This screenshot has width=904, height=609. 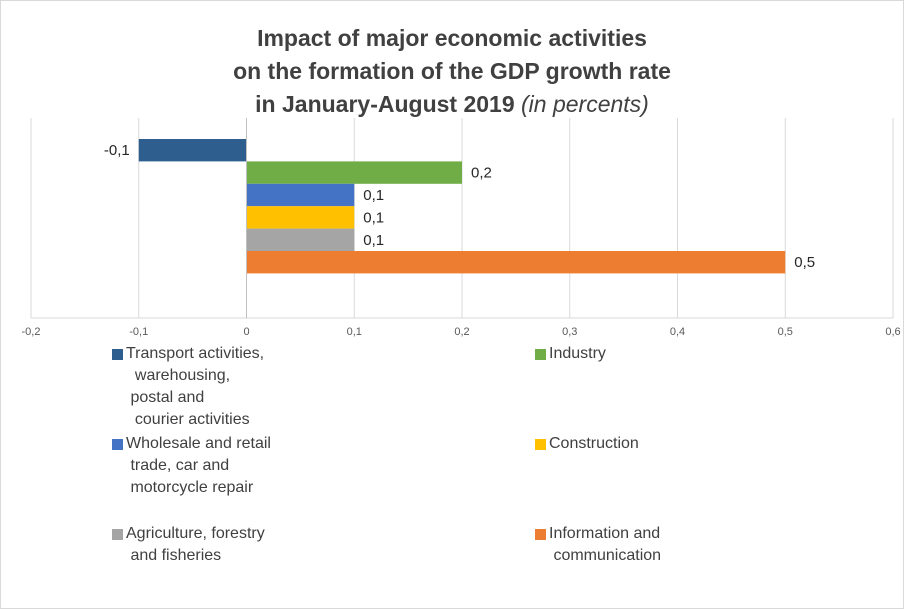 What do you see at coordinates (117, 150) in the screenshot?
I see `data-label-0: -0,1` at bounding box center [117, 150].